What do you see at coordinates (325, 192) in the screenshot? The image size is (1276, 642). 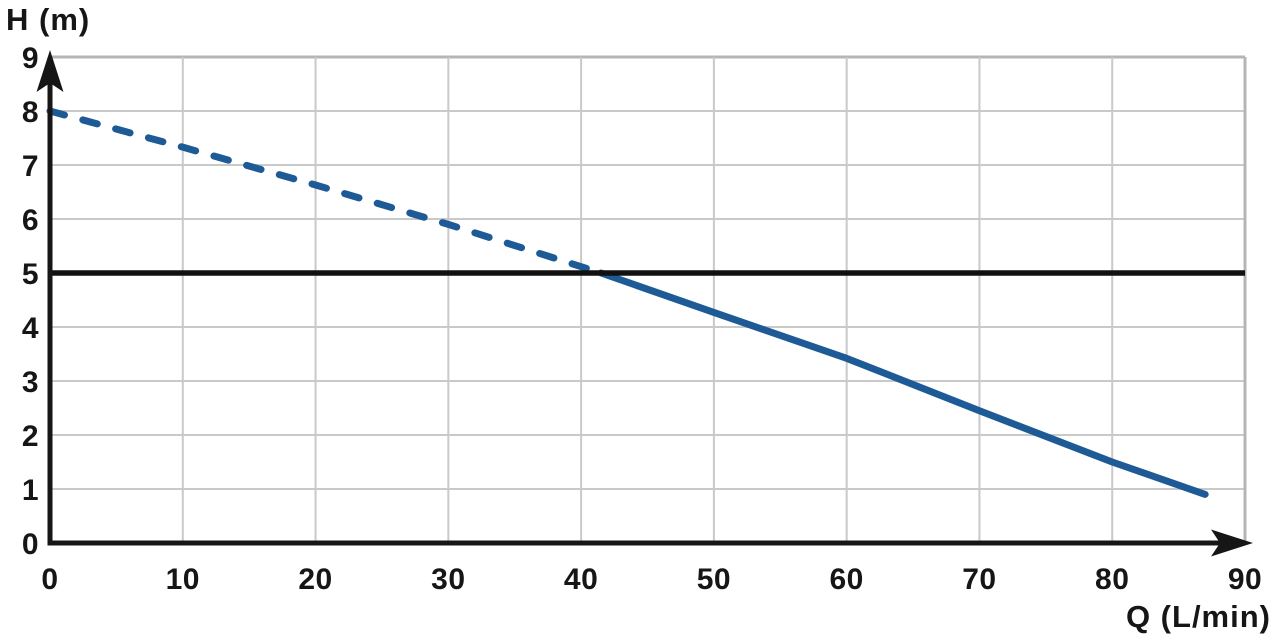 I see `pump-curve-dashed-segment` at bounding box center [325, 192].